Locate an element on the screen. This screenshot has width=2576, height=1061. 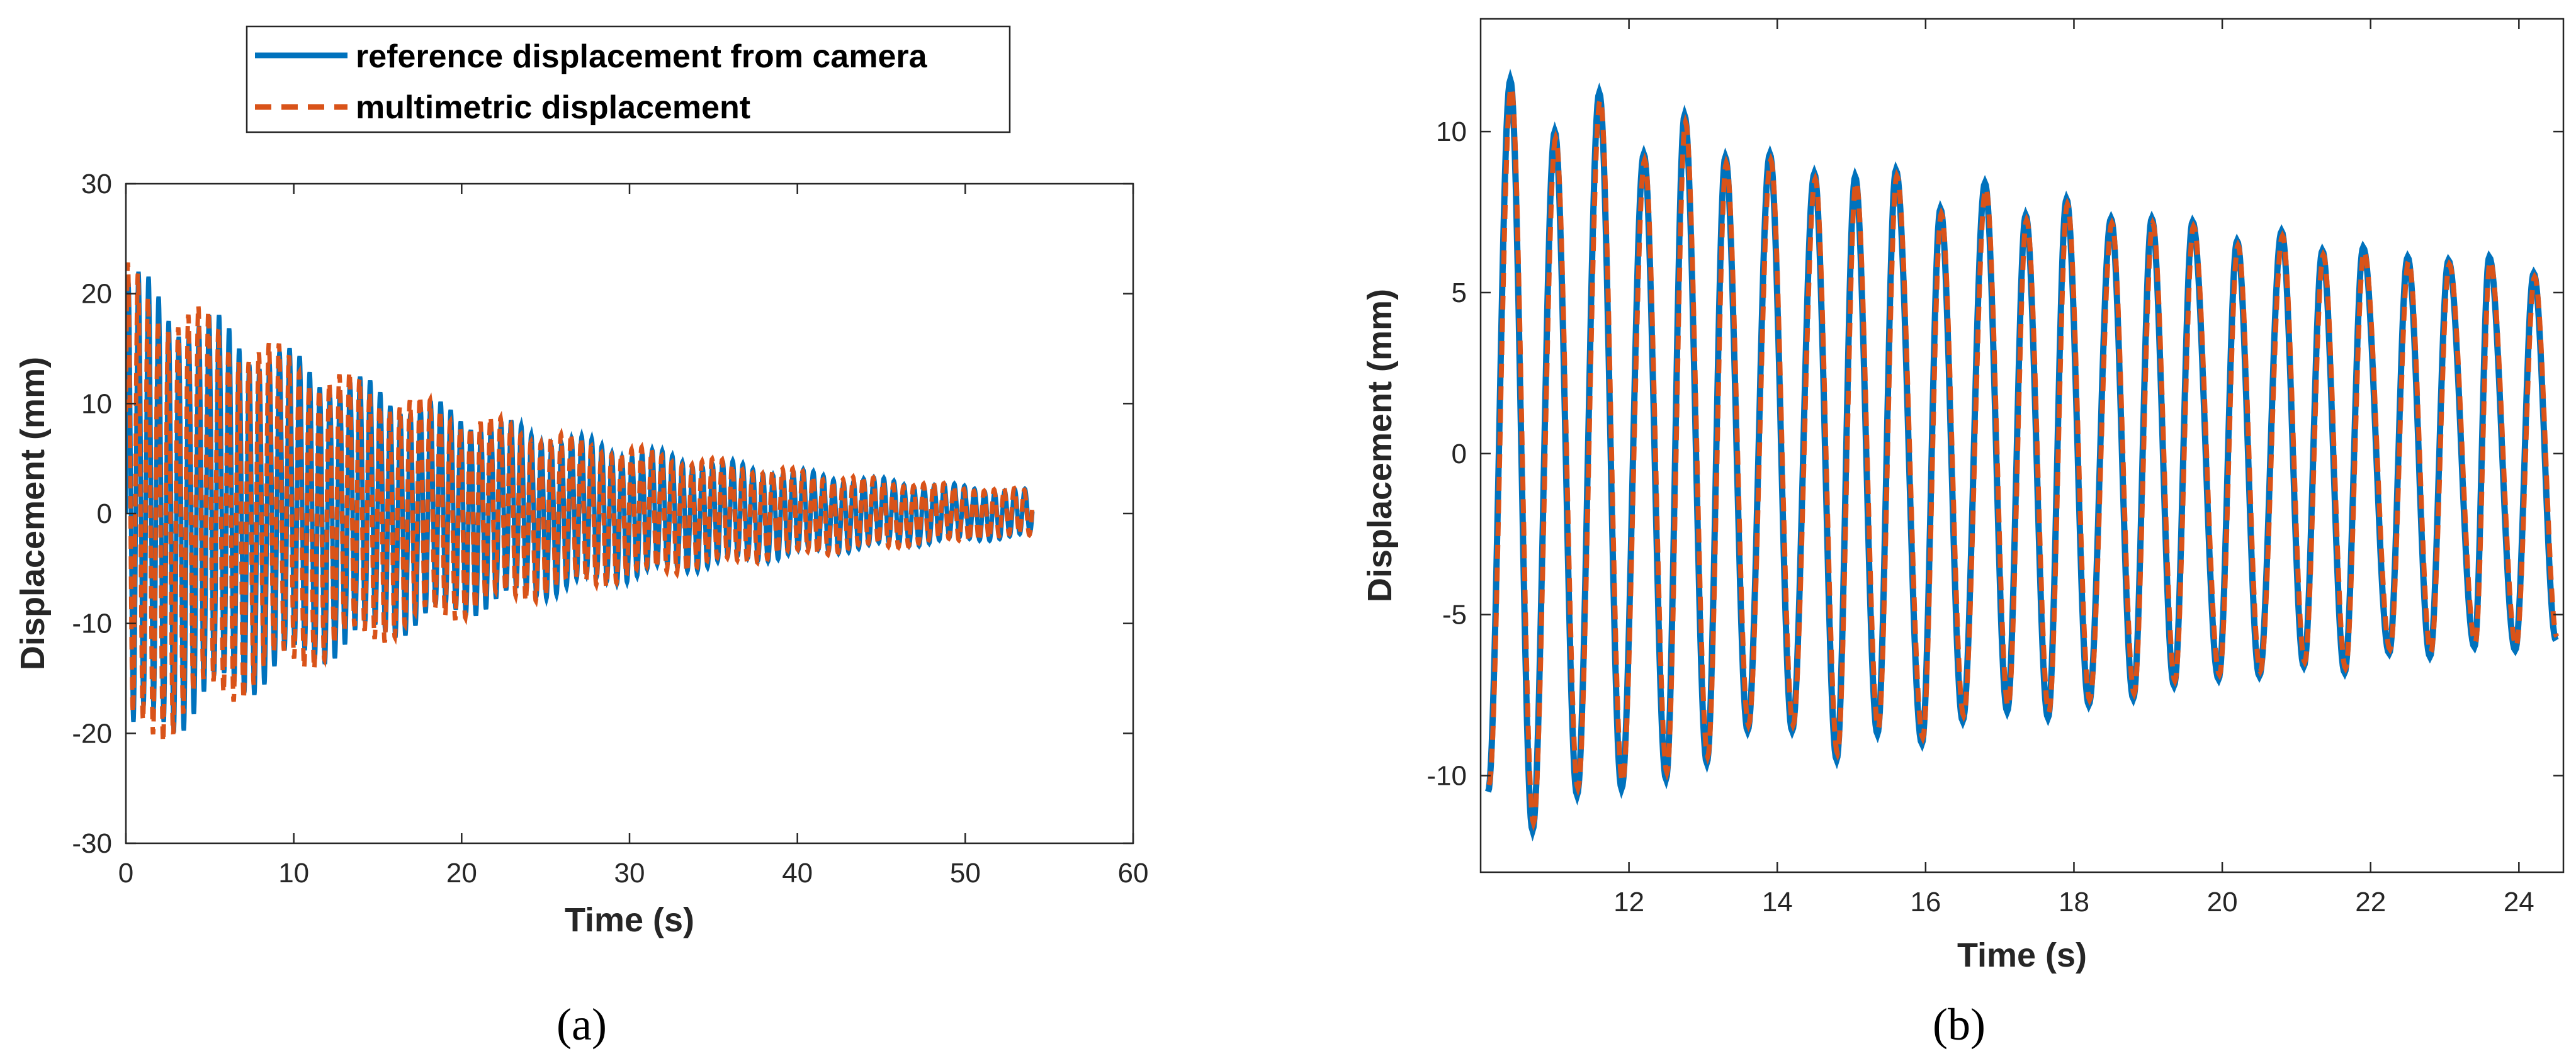
panel-b-xlabel: Time (s) is located at coordinates (2022, 955).